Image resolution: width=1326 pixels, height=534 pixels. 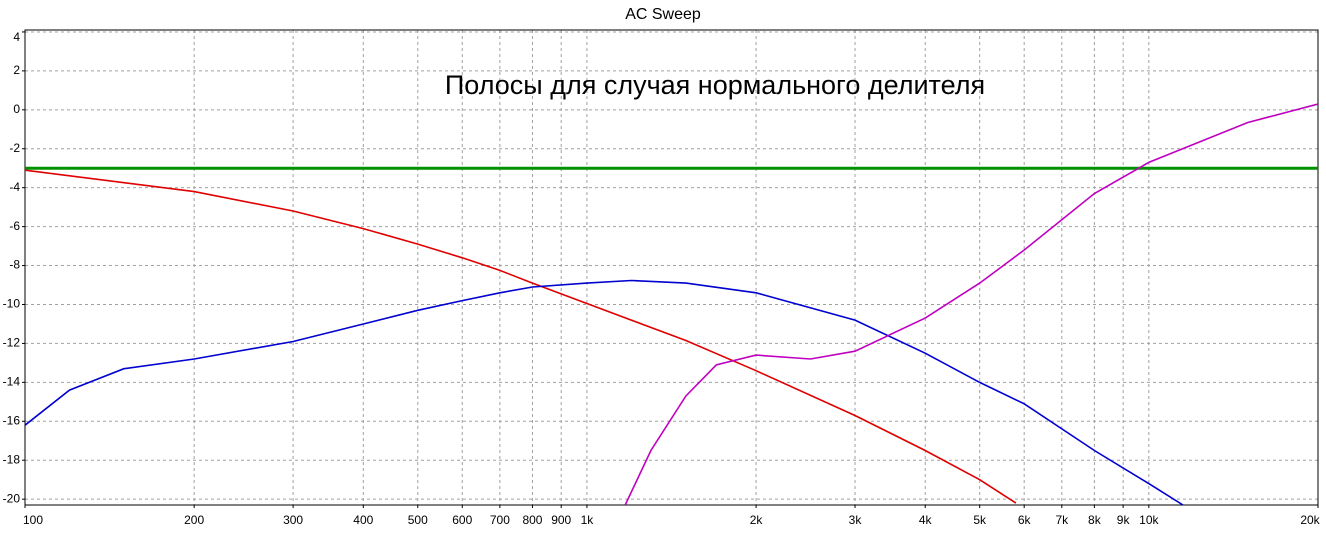 What do you see at coordinates (12, 420) in the screenshot?
I see `y-tick-label: -16` at bounding box center [12, 420].